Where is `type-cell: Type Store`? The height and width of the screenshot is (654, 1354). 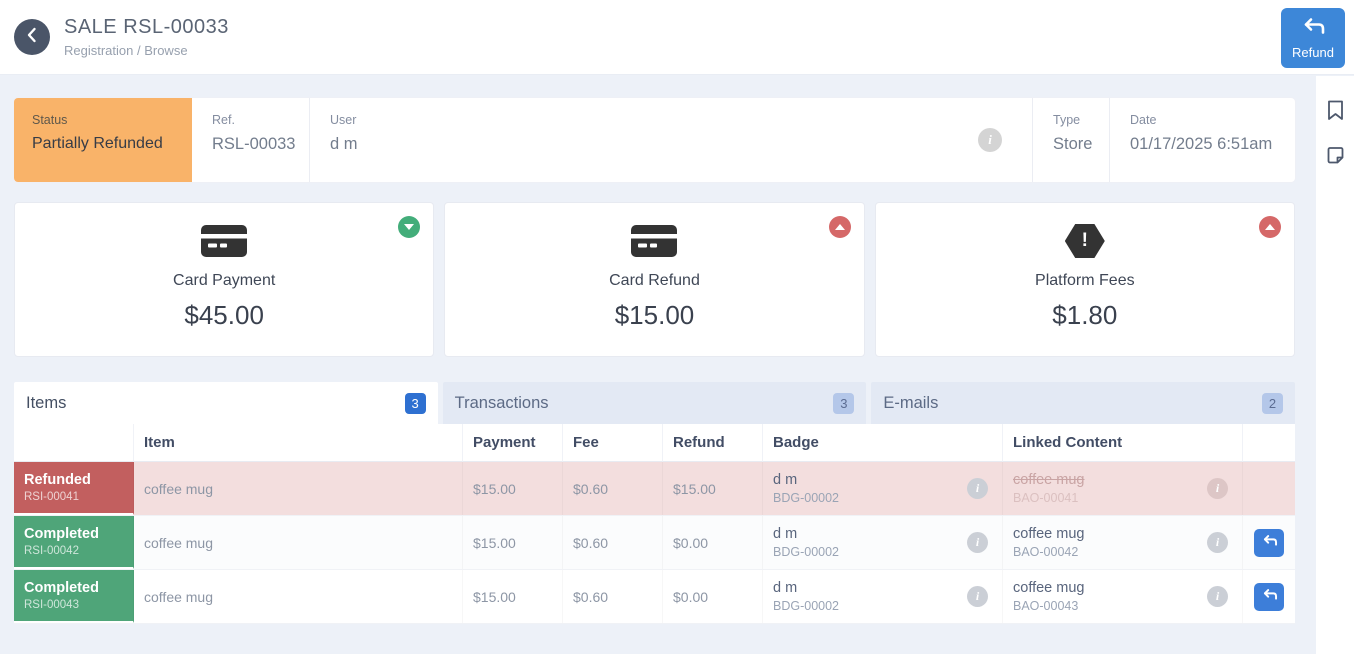 type-cell: Type Store is located at coordinates (1071, 140).